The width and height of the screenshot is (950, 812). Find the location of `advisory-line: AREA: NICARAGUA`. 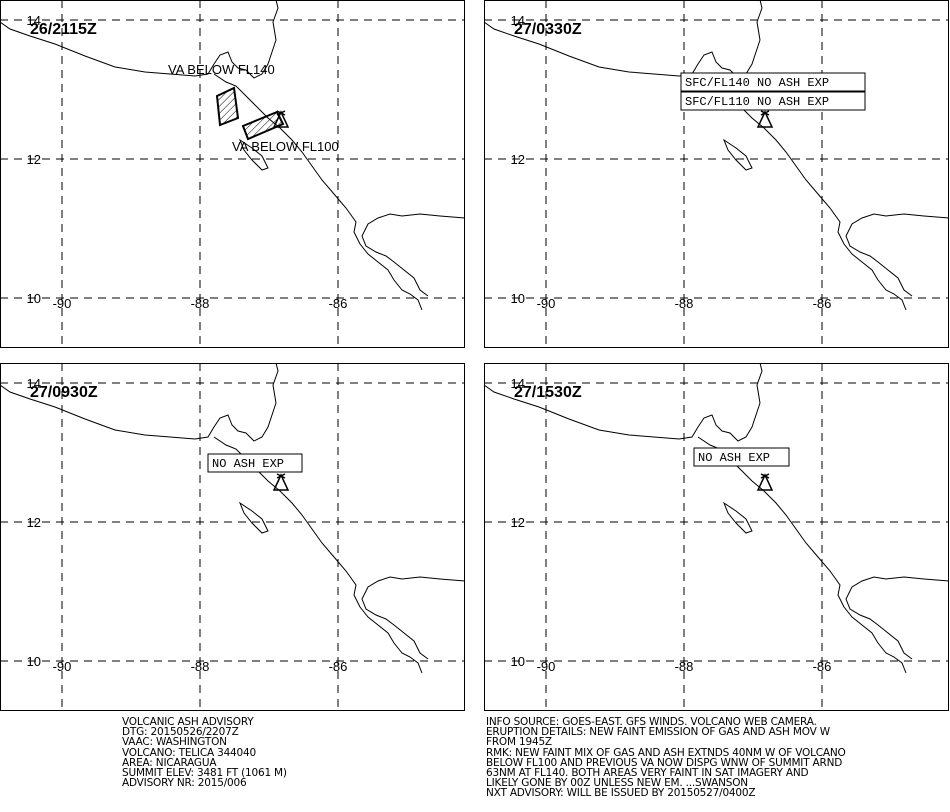

advisory-line: AREA: NICARAGUA is located at coordinates (169, 762).